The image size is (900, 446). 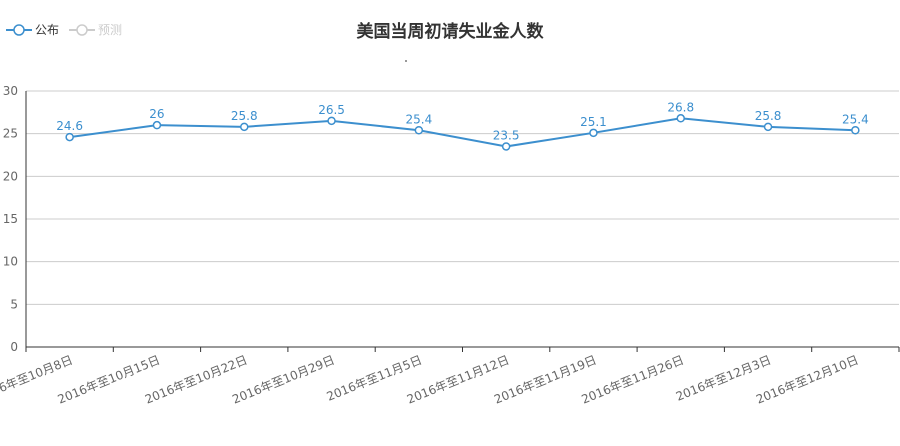 I want to click on legend-item-published: 公布, so click(x=32, y=30).